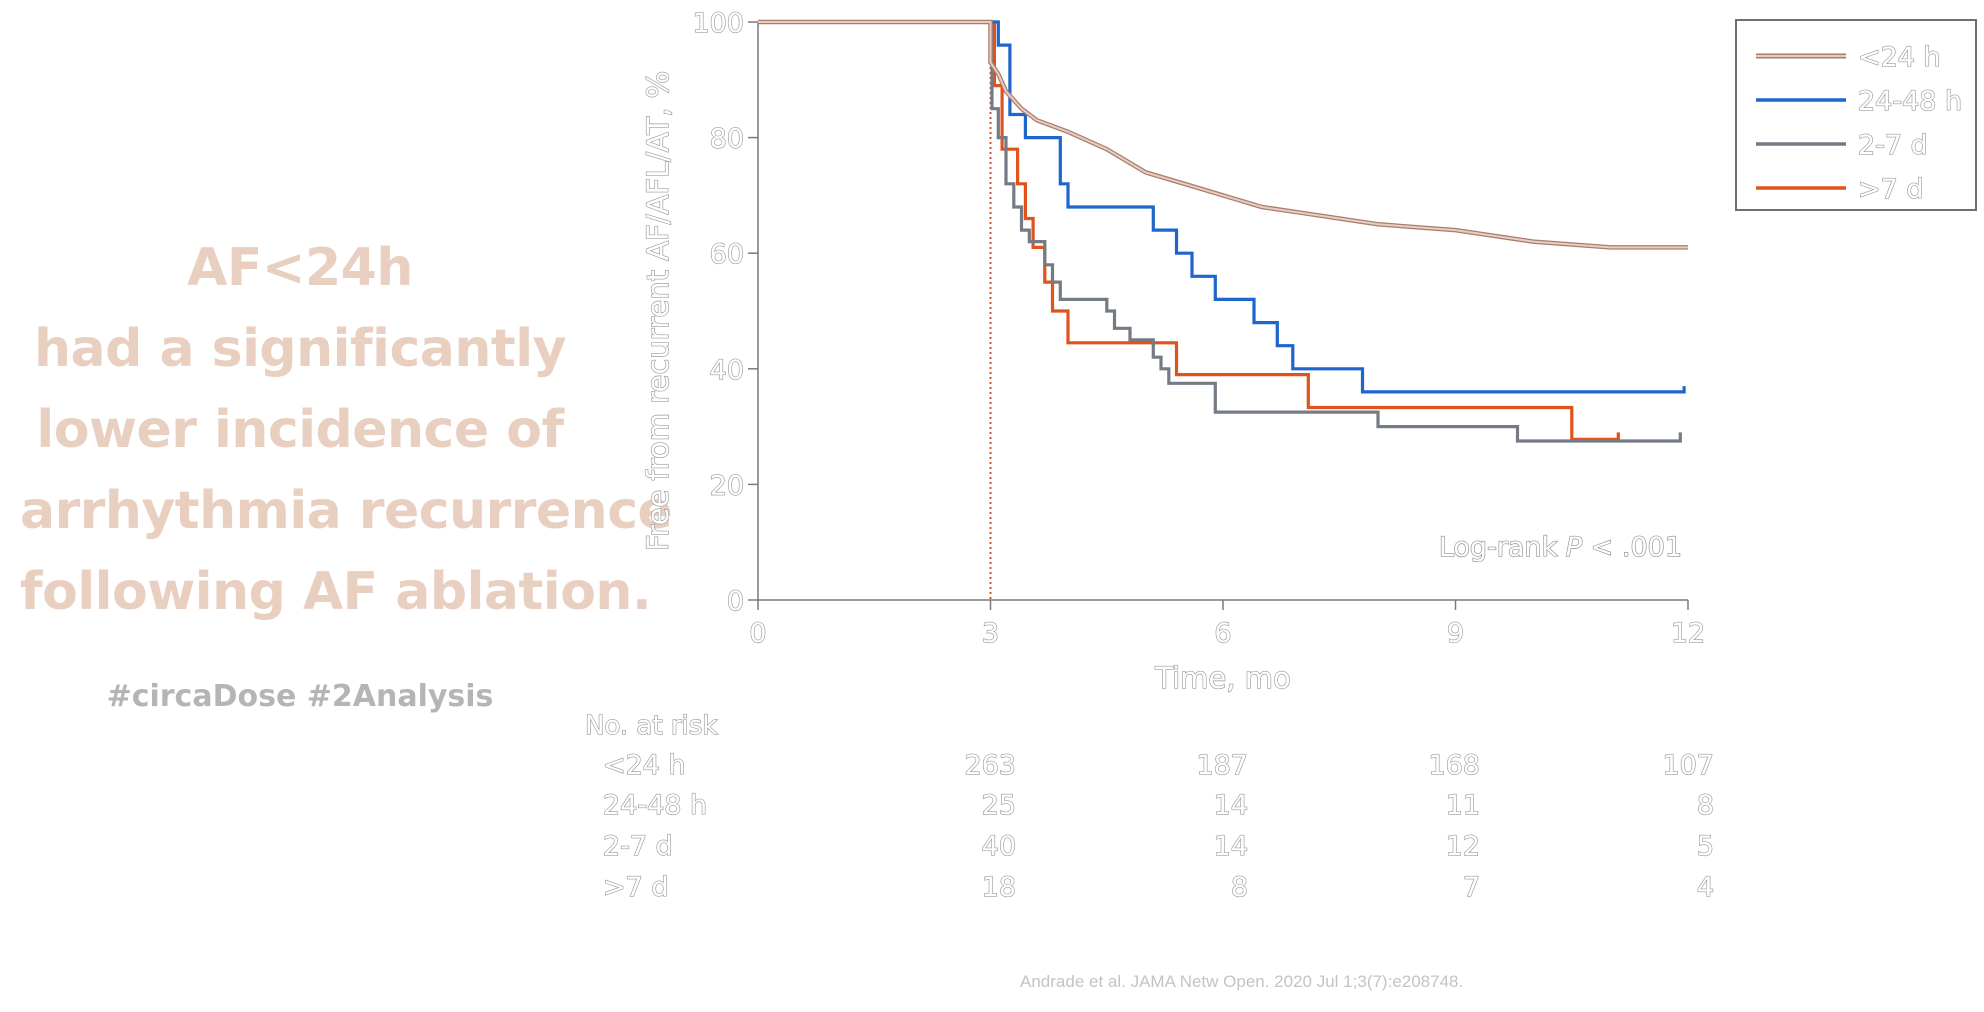 This screenshot has height=1012, width=1984. I want to click on risk-table-title: No. at risk, so click(651, 726).